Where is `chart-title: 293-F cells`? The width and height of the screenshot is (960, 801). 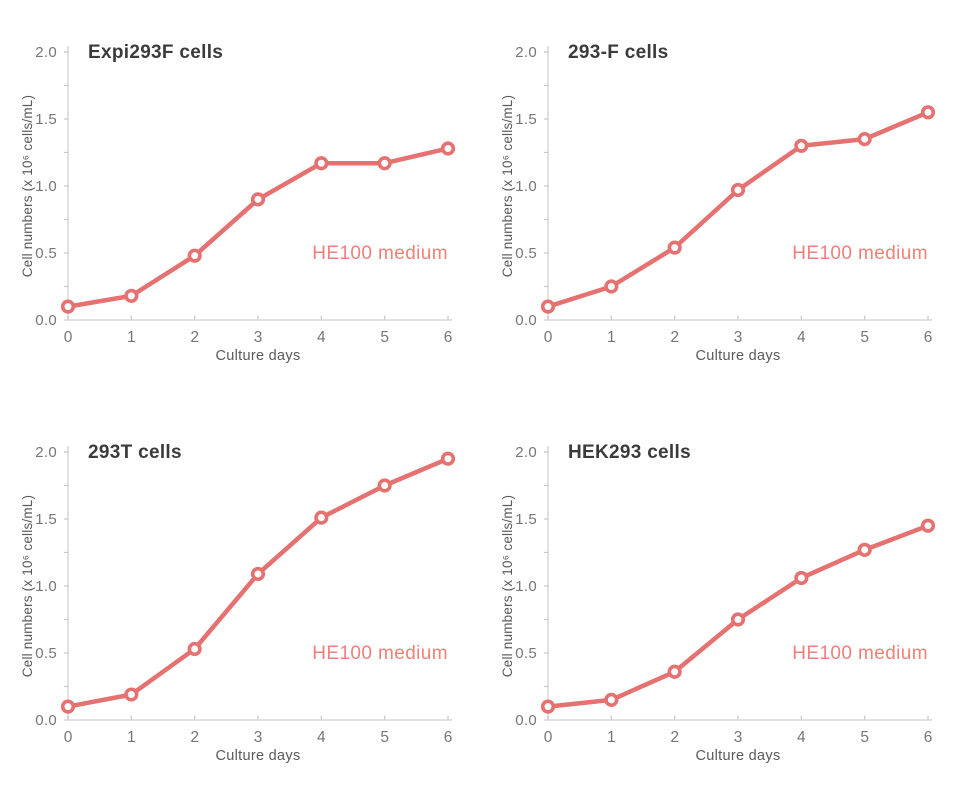
chart-title: 293-F cells is located at coordinates (618, 52).